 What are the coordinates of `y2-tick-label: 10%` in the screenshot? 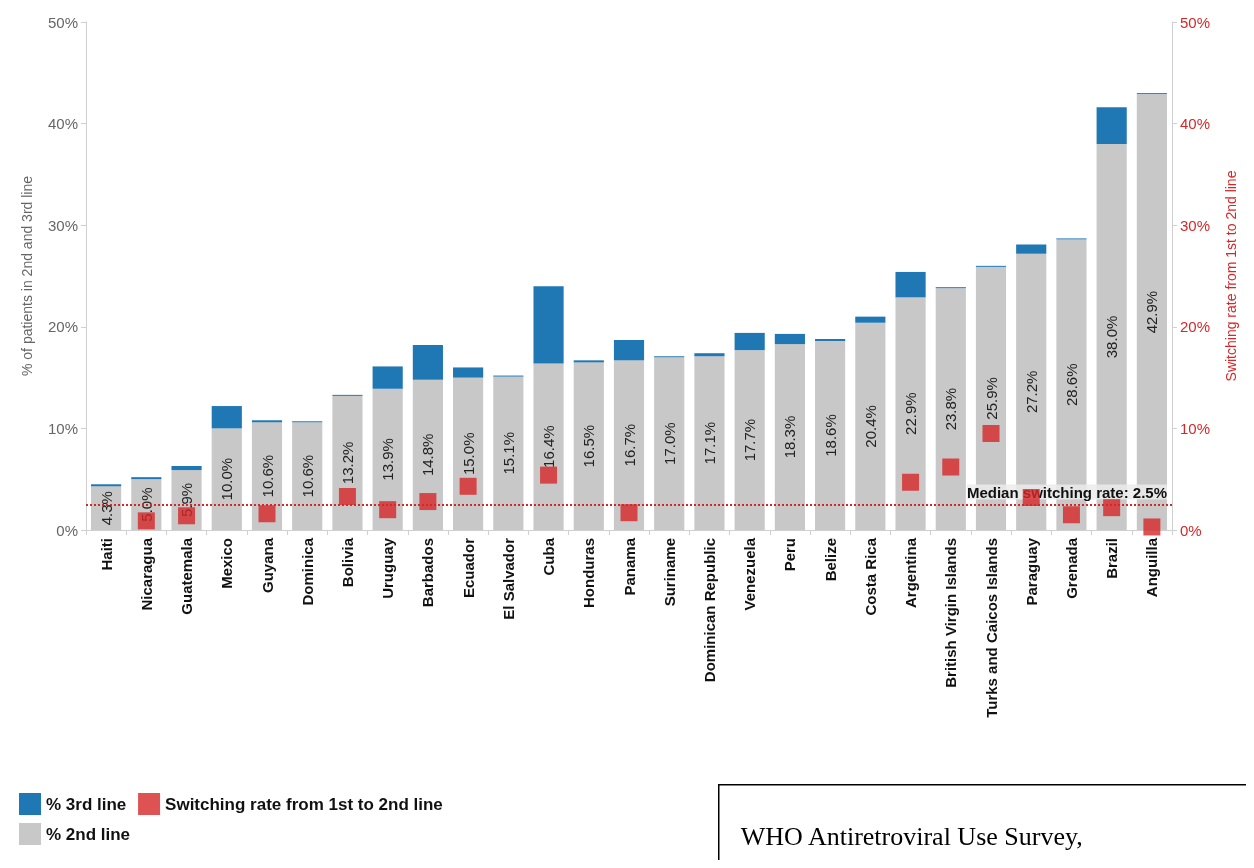 It's located at (1195, 428).